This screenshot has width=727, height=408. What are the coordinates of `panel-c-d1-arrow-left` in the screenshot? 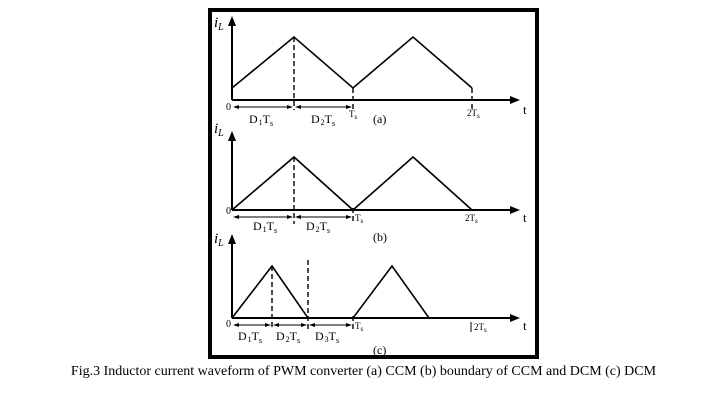 It's located at (236, 325).